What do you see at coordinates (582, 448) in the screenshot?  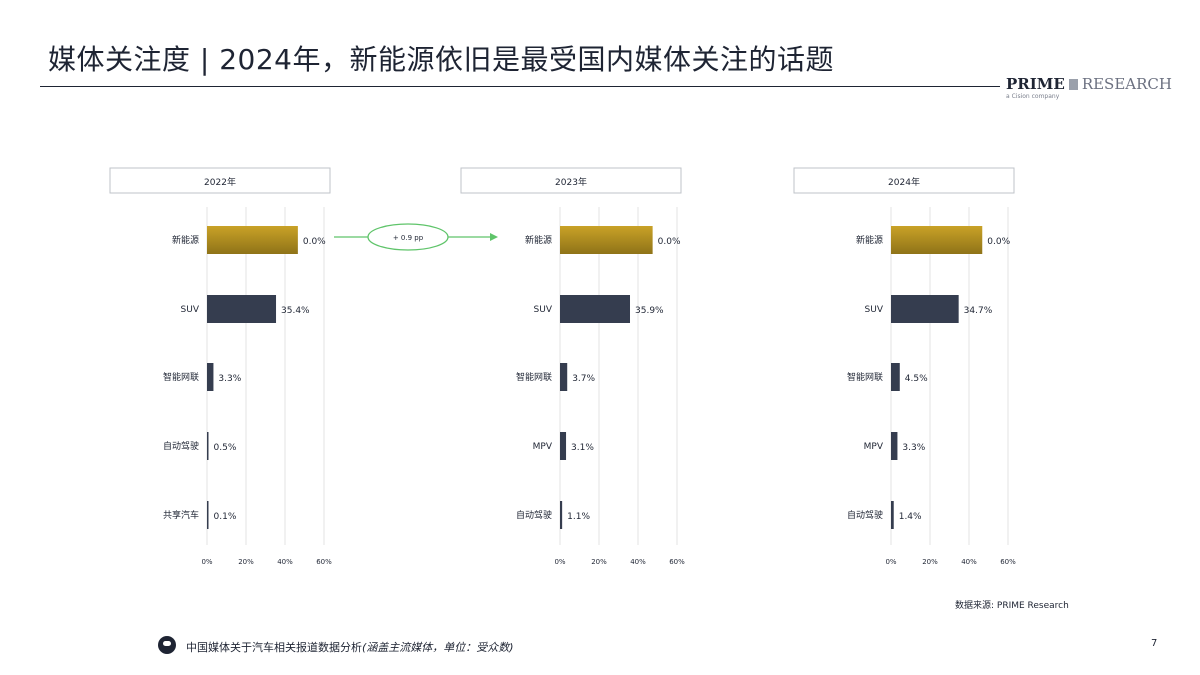 I see `data-label: 3.1%` at bounding box center [582, 448].